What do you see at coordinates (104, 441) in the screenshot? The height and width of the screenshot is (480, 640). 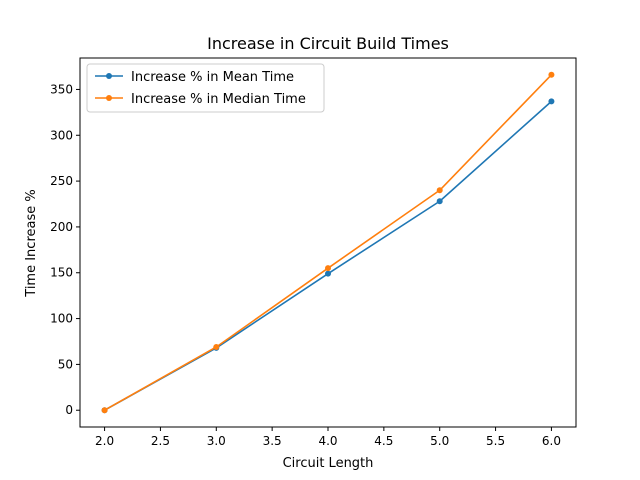 I see `x-tick-label: 2.0` at bounding box center [104, 441].